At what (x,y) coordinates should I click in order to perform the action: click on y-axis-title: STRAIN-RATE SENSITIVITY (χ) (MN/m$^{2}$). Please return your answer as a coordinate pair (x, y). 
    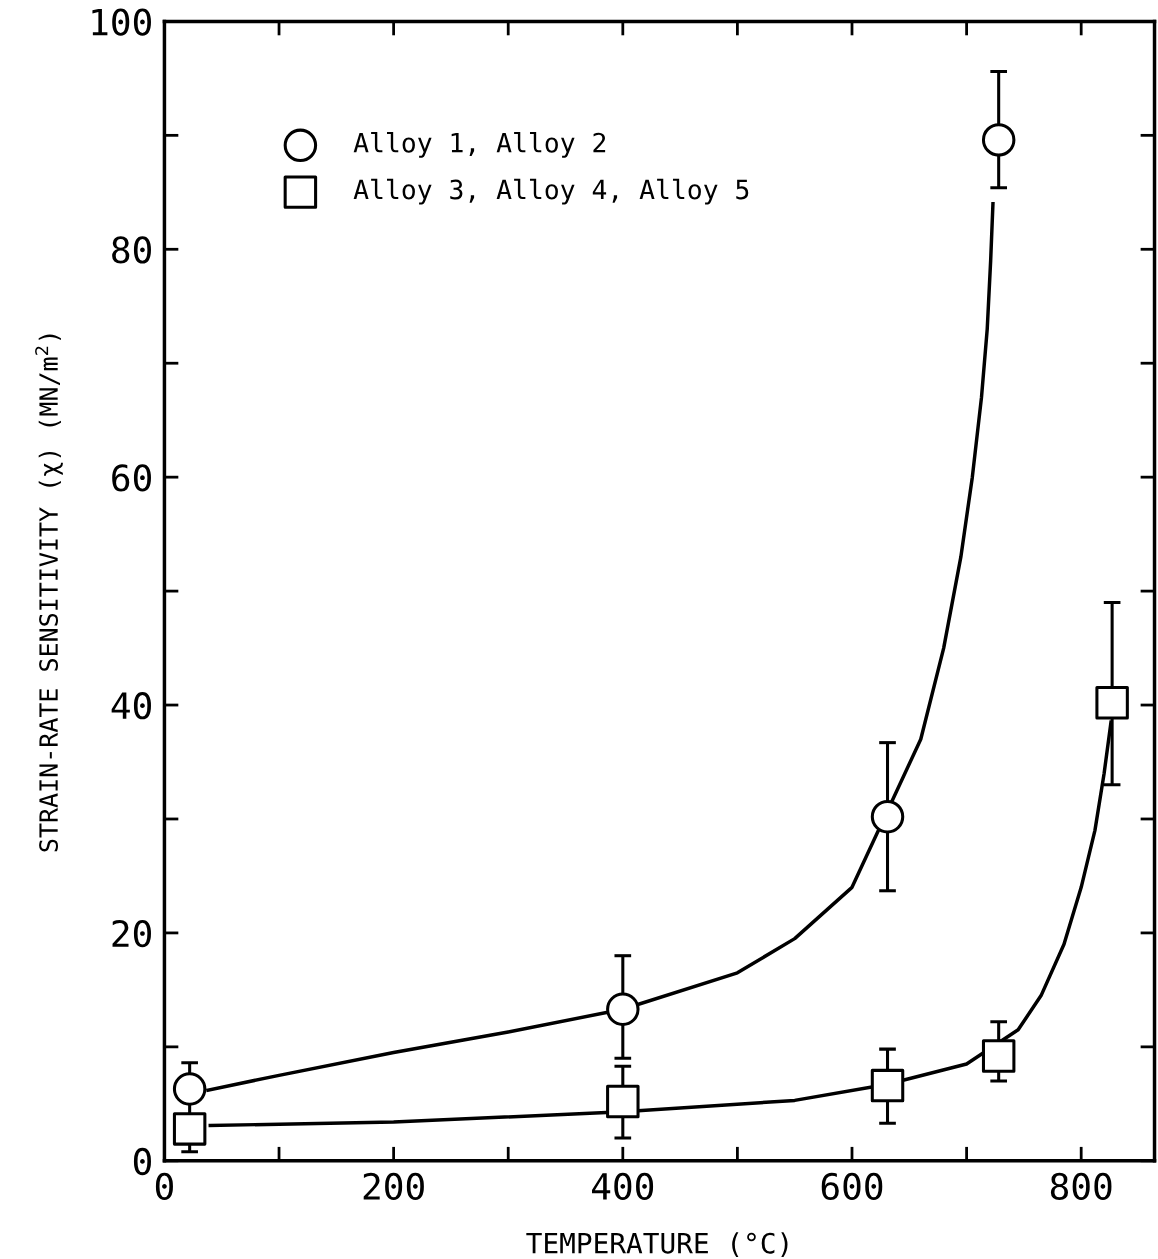
    Looking at the image, I should click on (49, 593).